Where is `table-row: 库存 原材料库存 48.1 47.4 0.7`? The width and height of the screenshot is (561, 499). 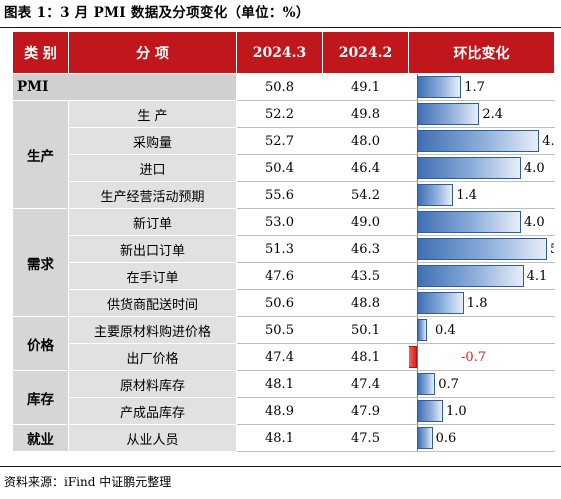 table-row: 库存 原材料库存 48.1 47.4 0.7 is located at coordinates (283, 397).